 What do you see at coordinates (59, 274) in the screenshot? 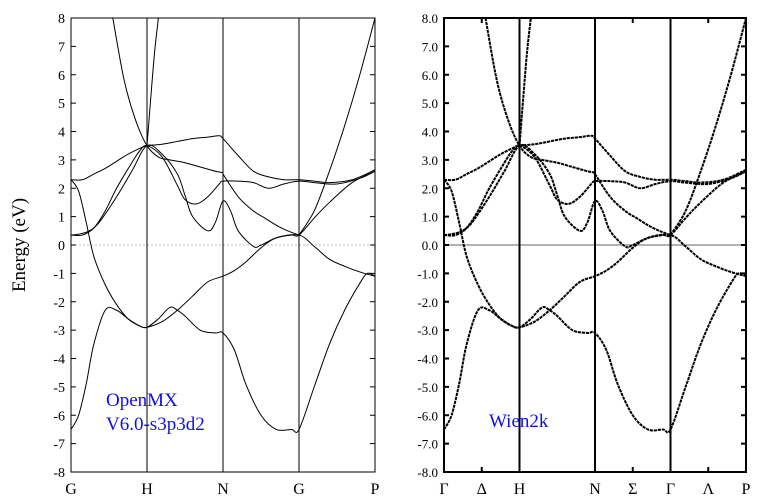
I see `y-tick-label: -1` at bounding box center [59, 274].